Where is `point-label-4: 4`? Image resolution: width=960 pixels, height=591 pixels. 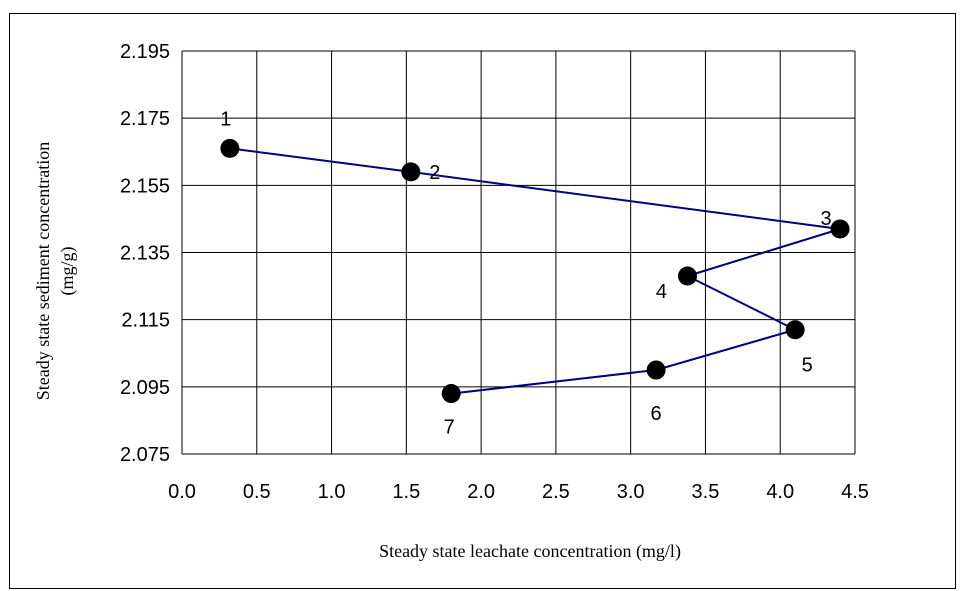 point-label-4: 4 is located at coordinates (661, 292).